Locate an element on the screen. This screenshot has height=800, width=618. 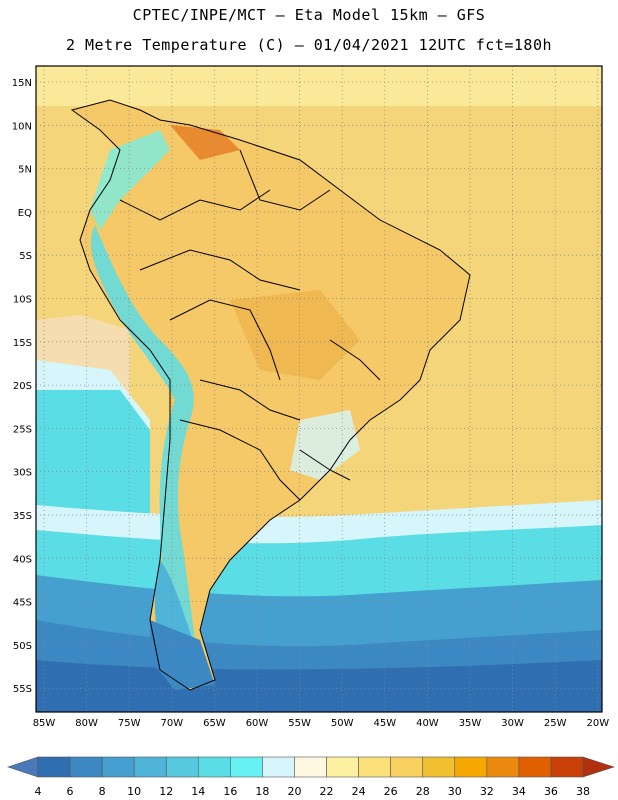
lat-label: 5N is located at coordinates (25, 170).